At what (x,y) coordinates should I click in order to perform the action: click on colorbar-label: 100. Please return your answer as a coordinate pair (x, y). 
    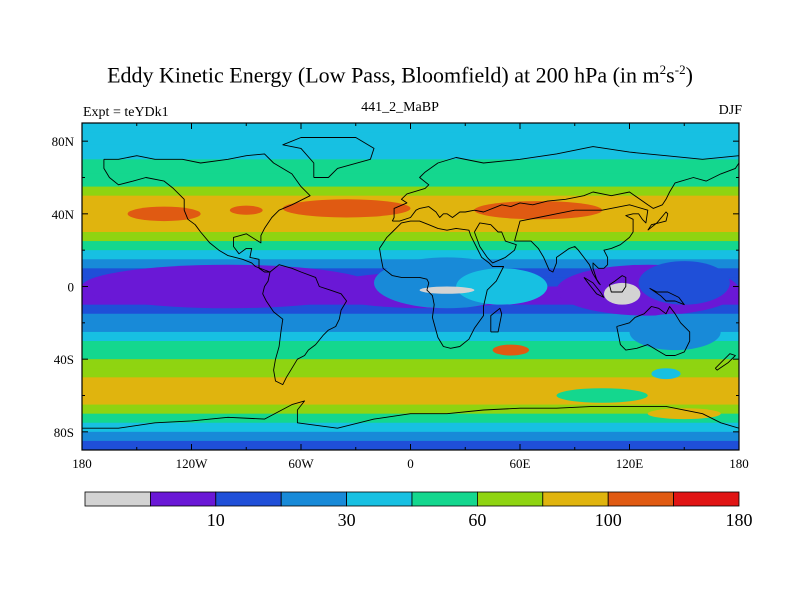
    Looking at the image, I should click on (608, 520).